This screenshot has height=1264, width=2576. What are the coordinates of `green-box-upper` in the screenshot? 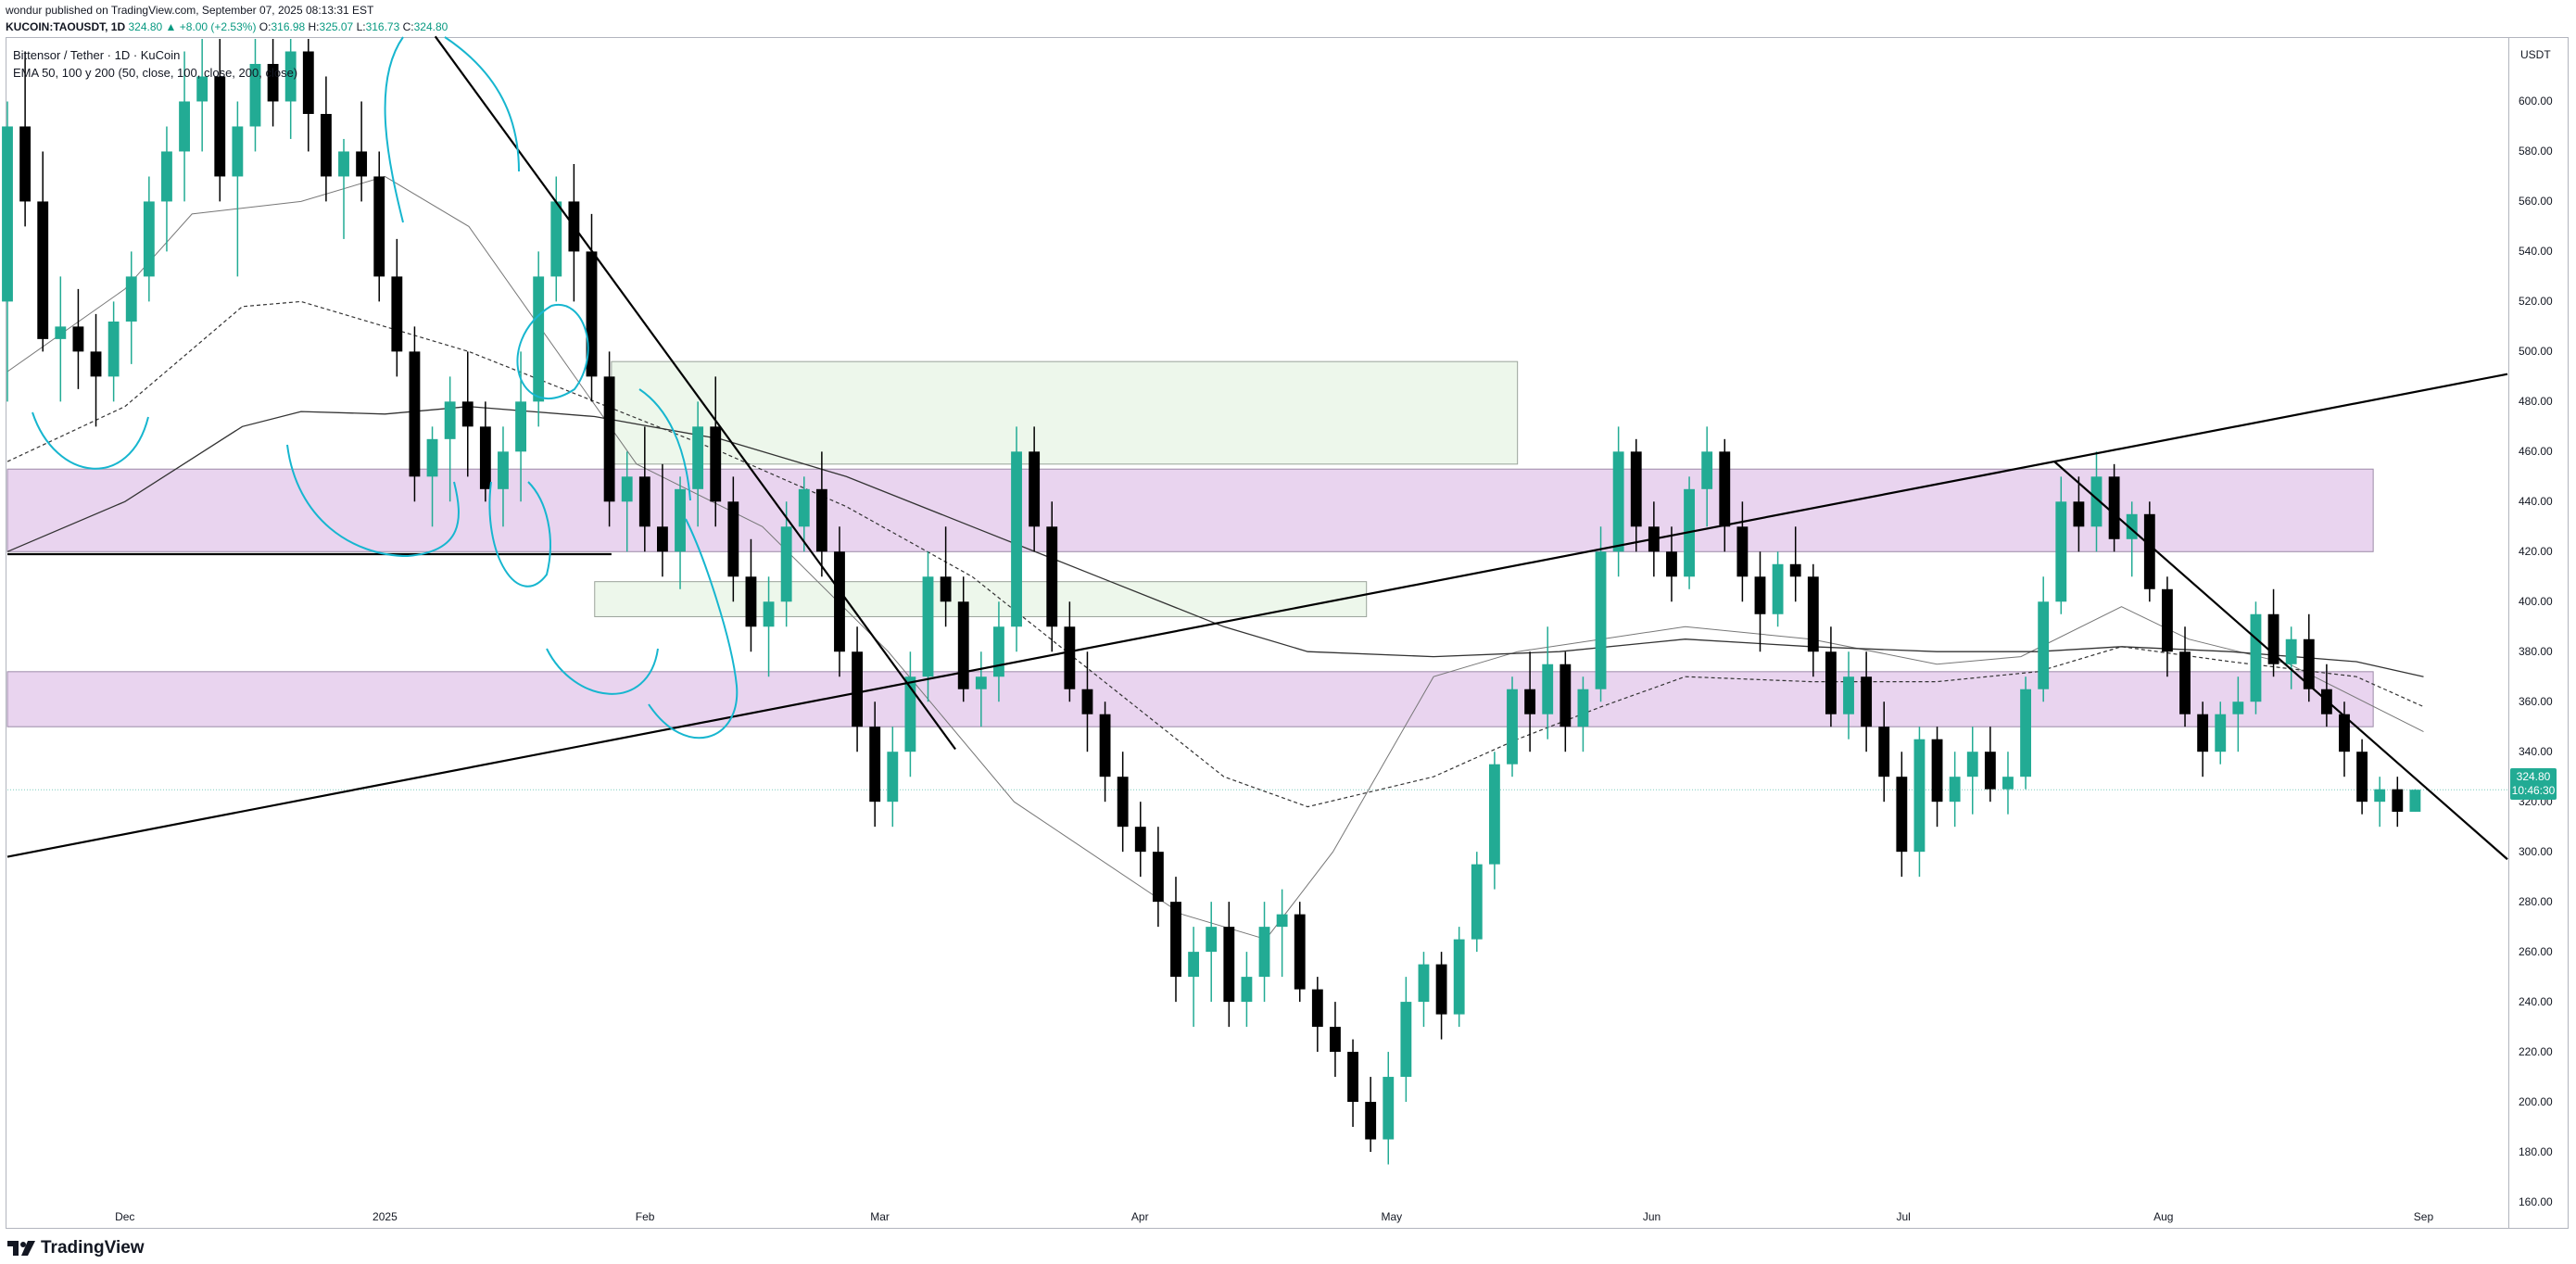 It's located at (1065, 412).